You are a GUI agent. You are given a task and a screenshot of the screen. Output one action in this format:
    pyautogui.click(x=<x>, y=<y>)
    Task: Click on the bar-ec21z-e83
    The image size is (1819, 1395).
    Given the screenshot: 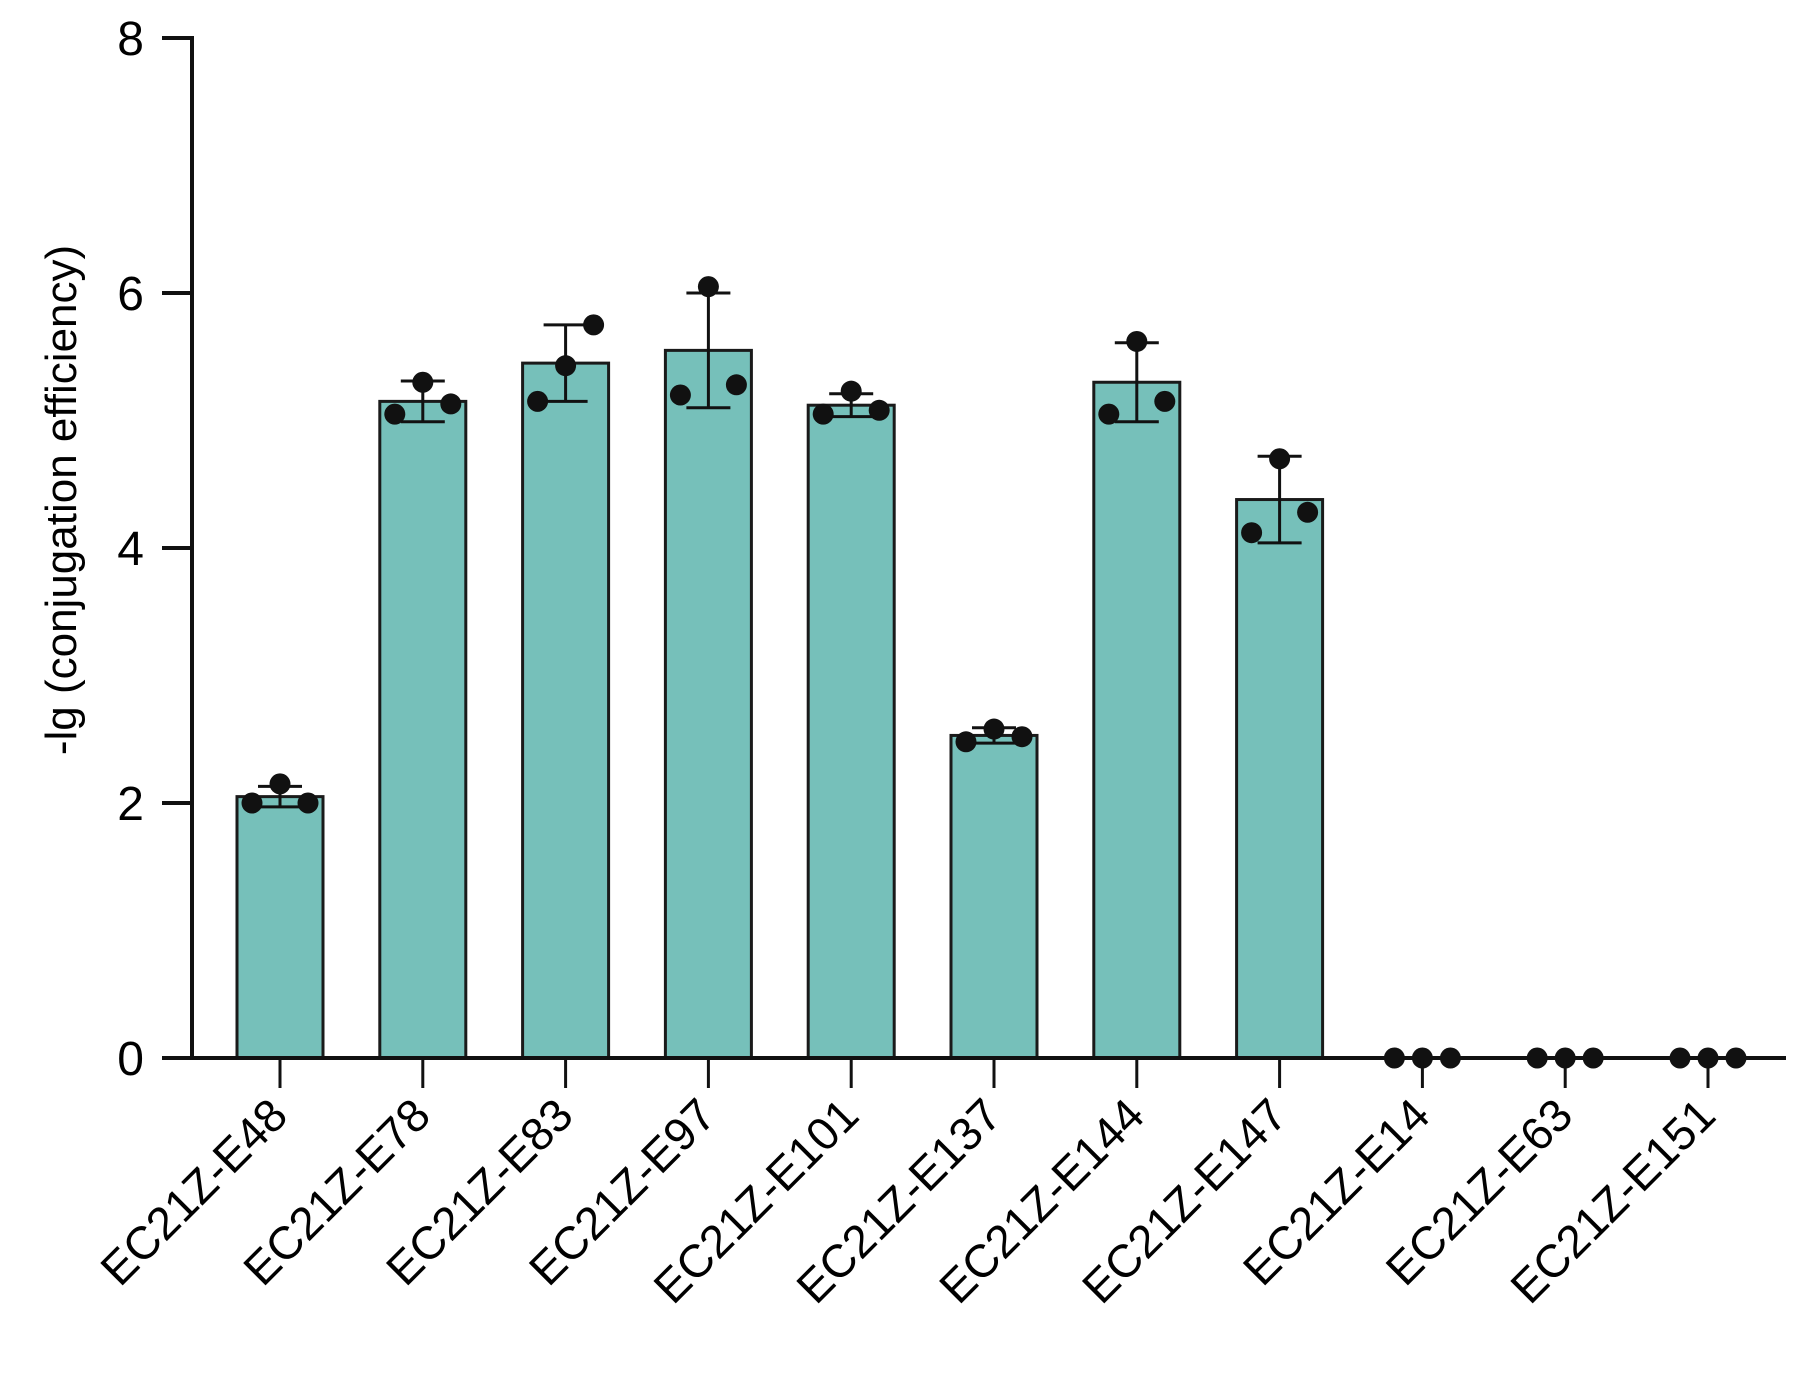 What is the action you would take?
    pyautogui.click(x=566, y=710)
    